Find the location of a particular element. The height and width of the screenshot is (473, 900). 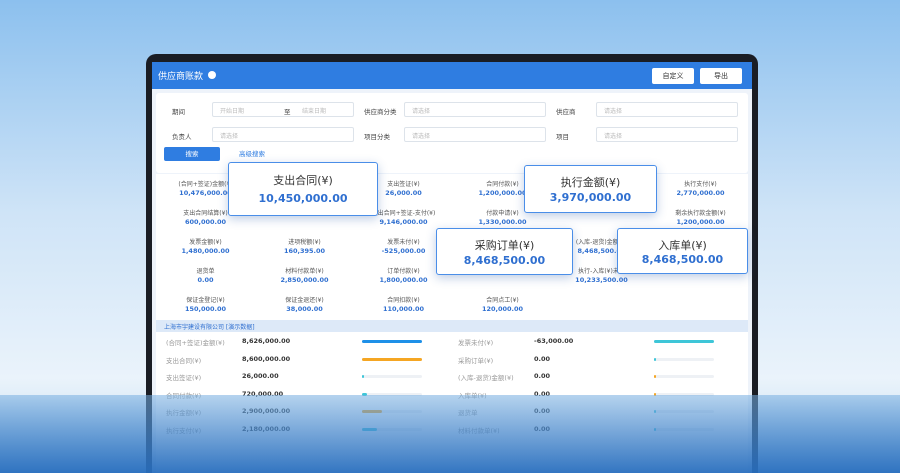

stat-label: 支出签证(¥) is located at coordinates (403, 184).